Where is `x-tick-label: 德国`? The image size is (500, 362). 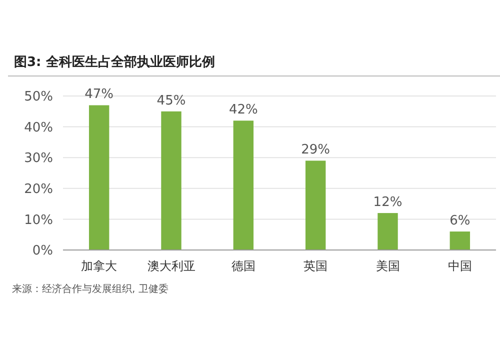
x-tick-label: 德国 is located at coordinates (243, 266).